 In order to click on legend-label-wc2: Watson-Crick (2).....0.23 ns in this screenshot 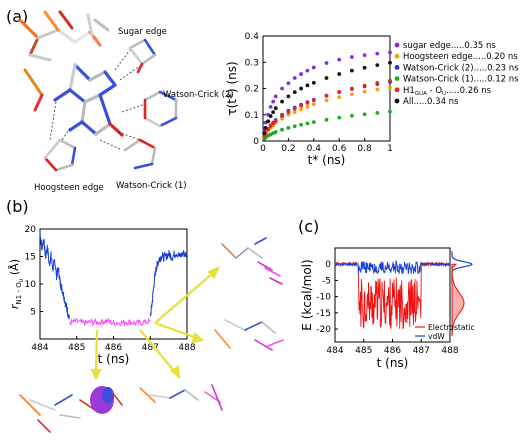, I will do `click(461, 68)`.